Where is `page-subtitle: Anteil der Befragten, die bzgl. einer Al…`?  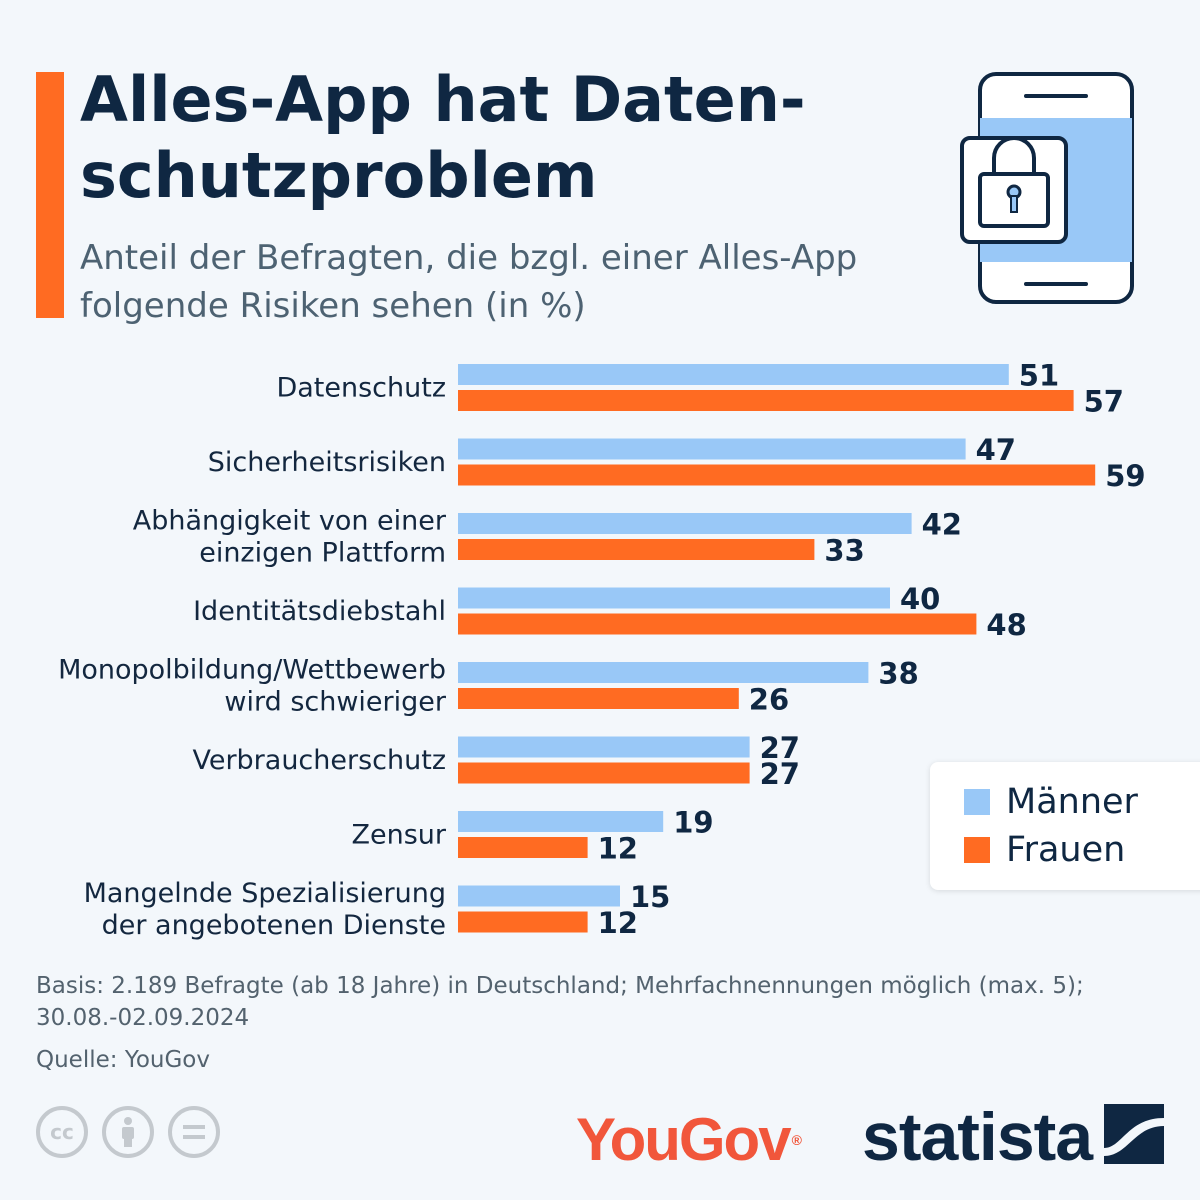 page-subtitle: Anteil der Befragten, die bzgl. einer Al… is located at coordinates (469, 282).